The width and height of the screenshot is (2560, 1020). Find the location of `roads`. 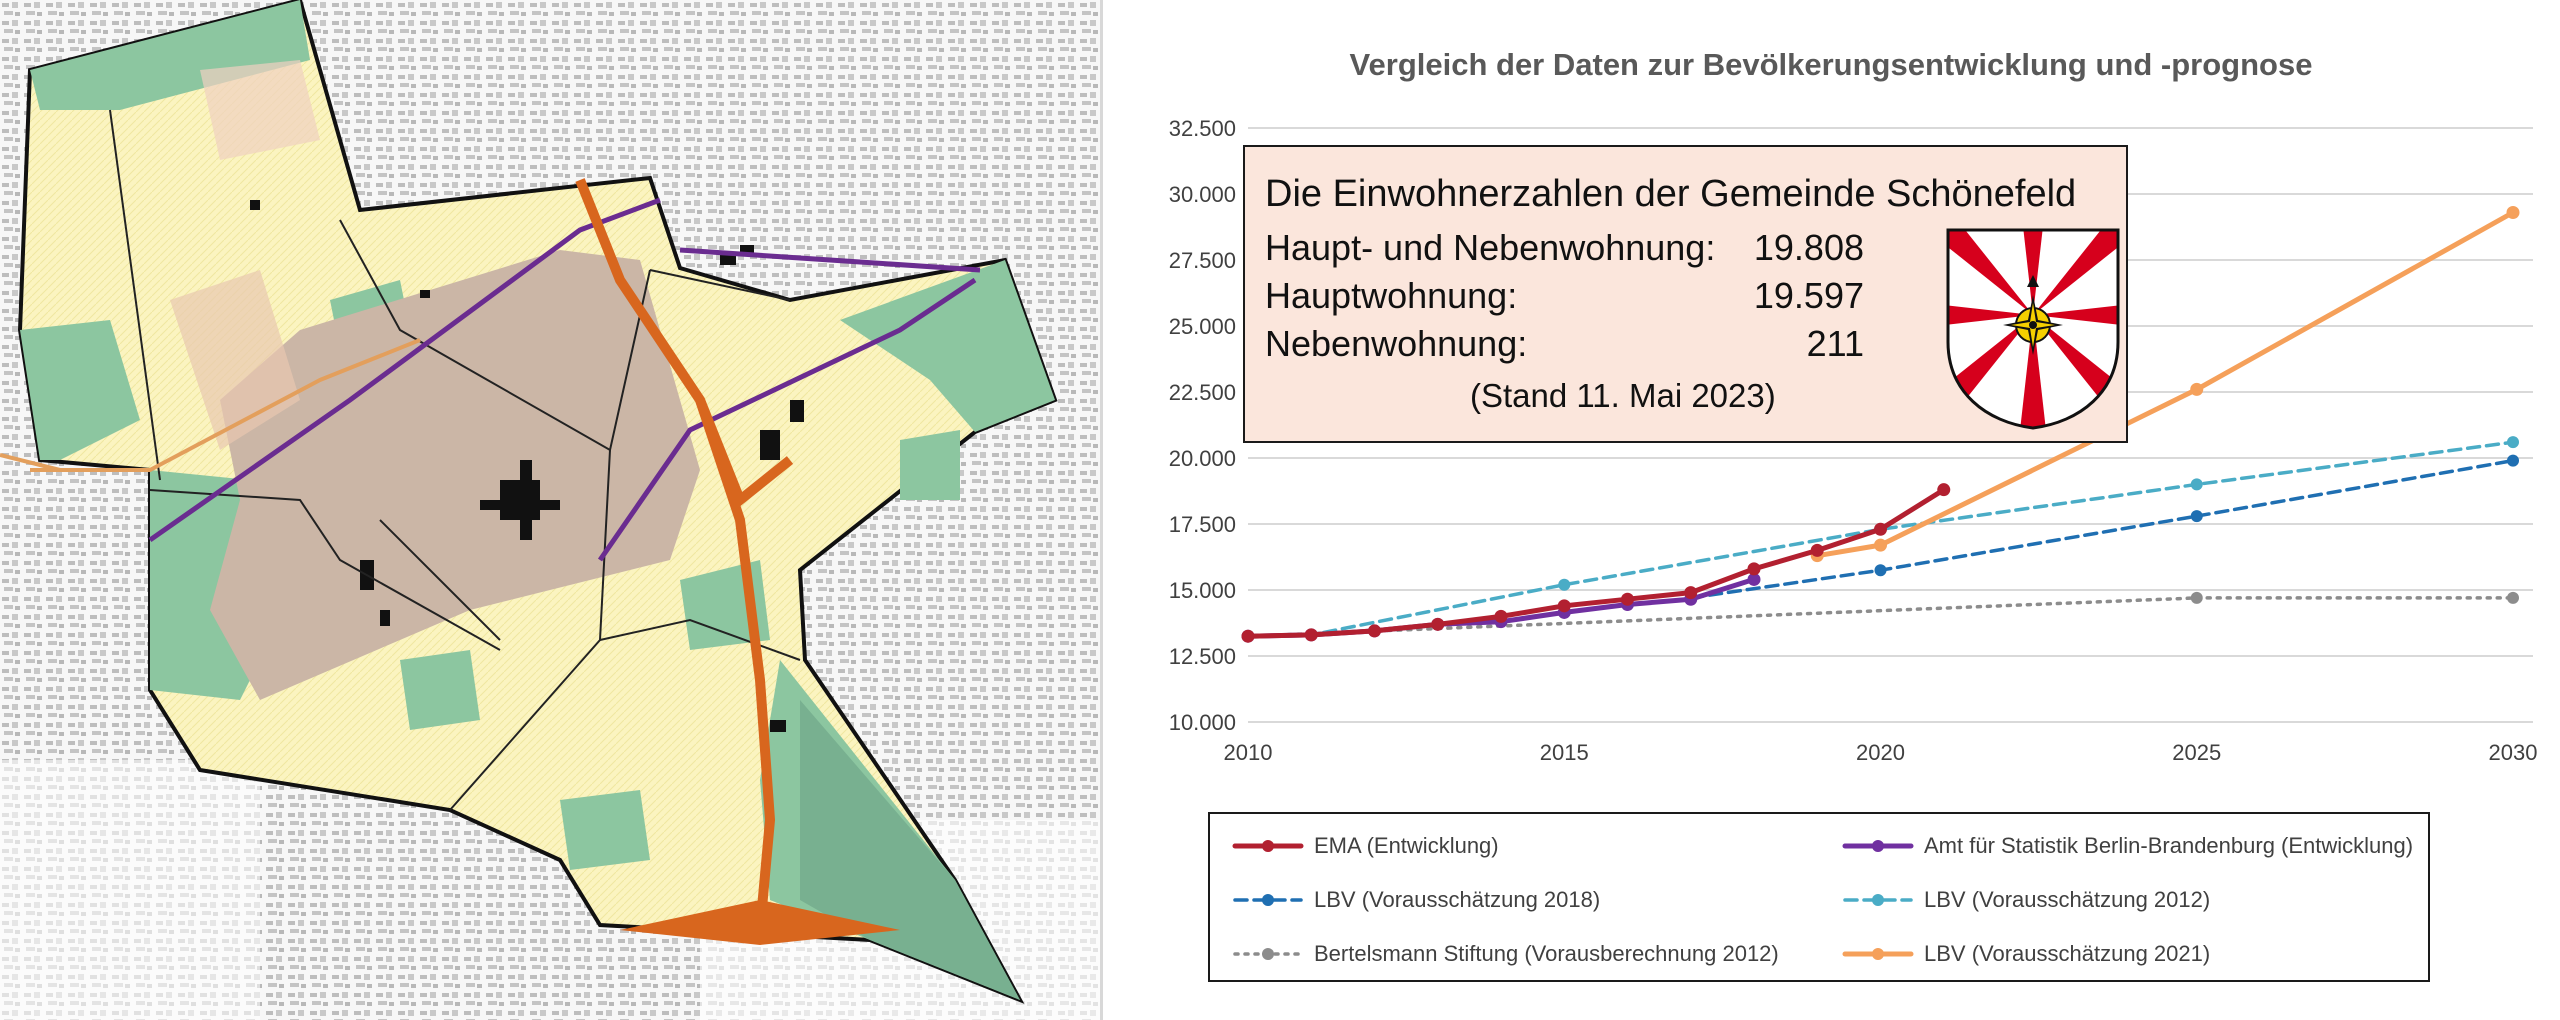

roads is located at coordinates (210, 405).